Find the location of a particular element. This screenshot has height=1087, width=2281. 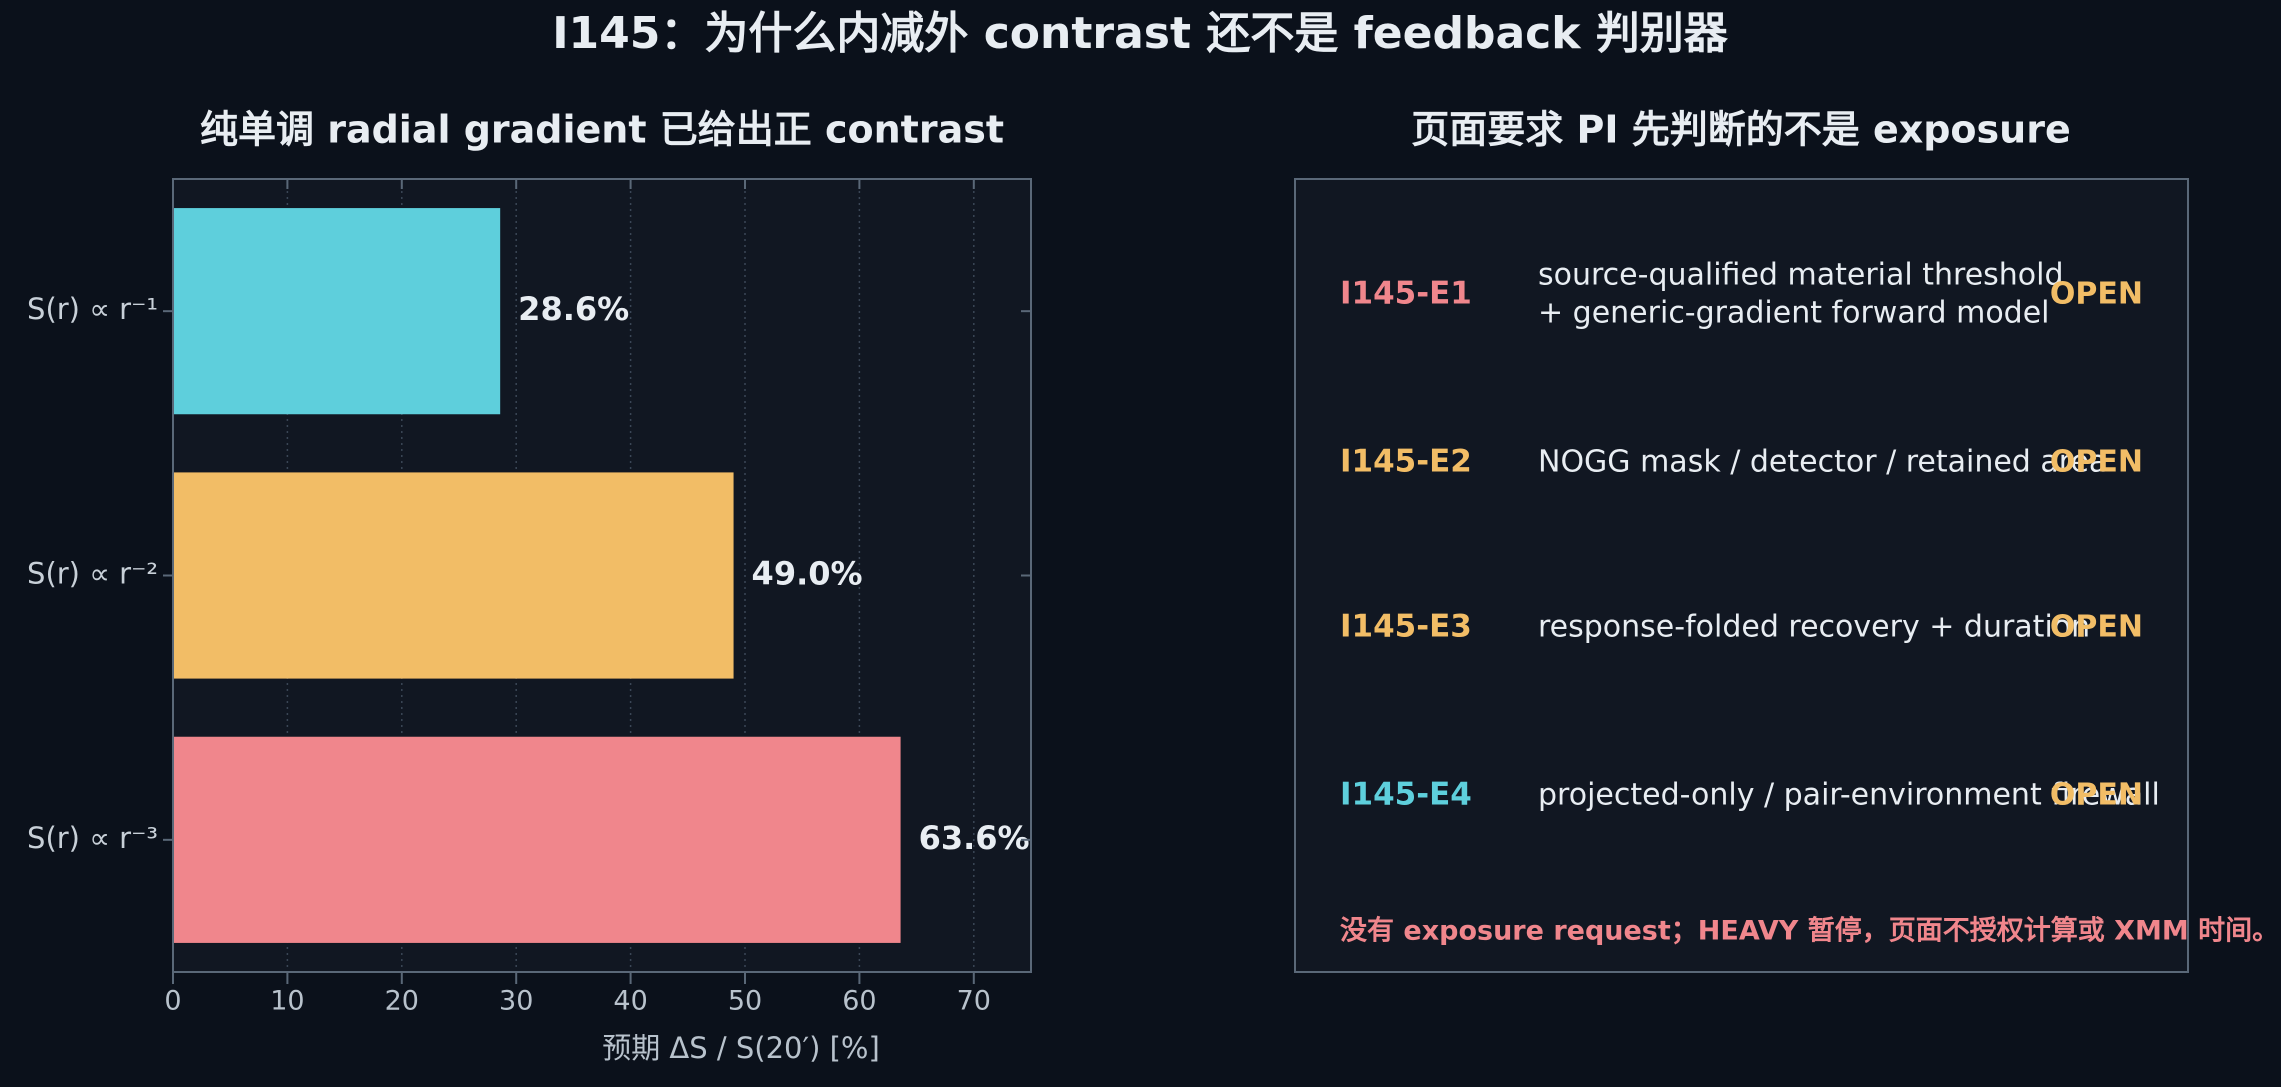

value-label: 63.6% is located at coordinates (974, 838).